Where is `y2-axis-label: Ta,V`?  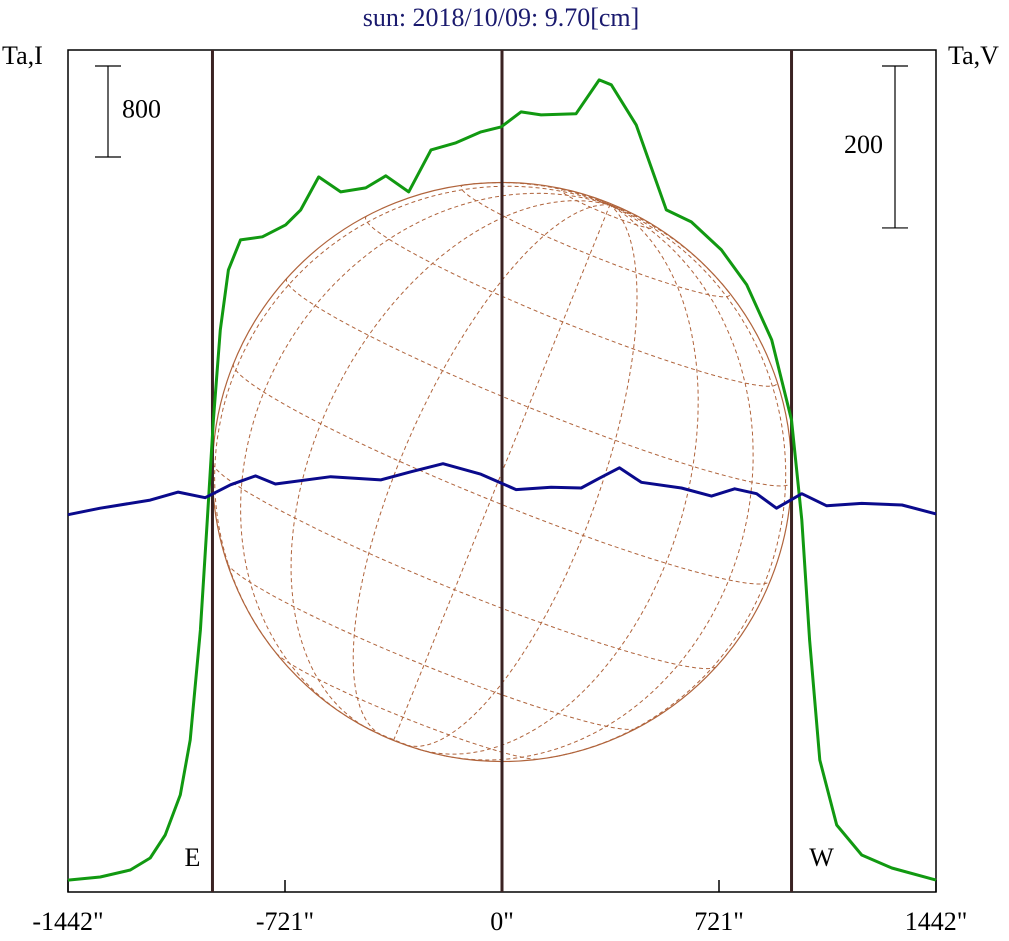 y2-axis-label: Ta,V is located at coordinates (973, 55).